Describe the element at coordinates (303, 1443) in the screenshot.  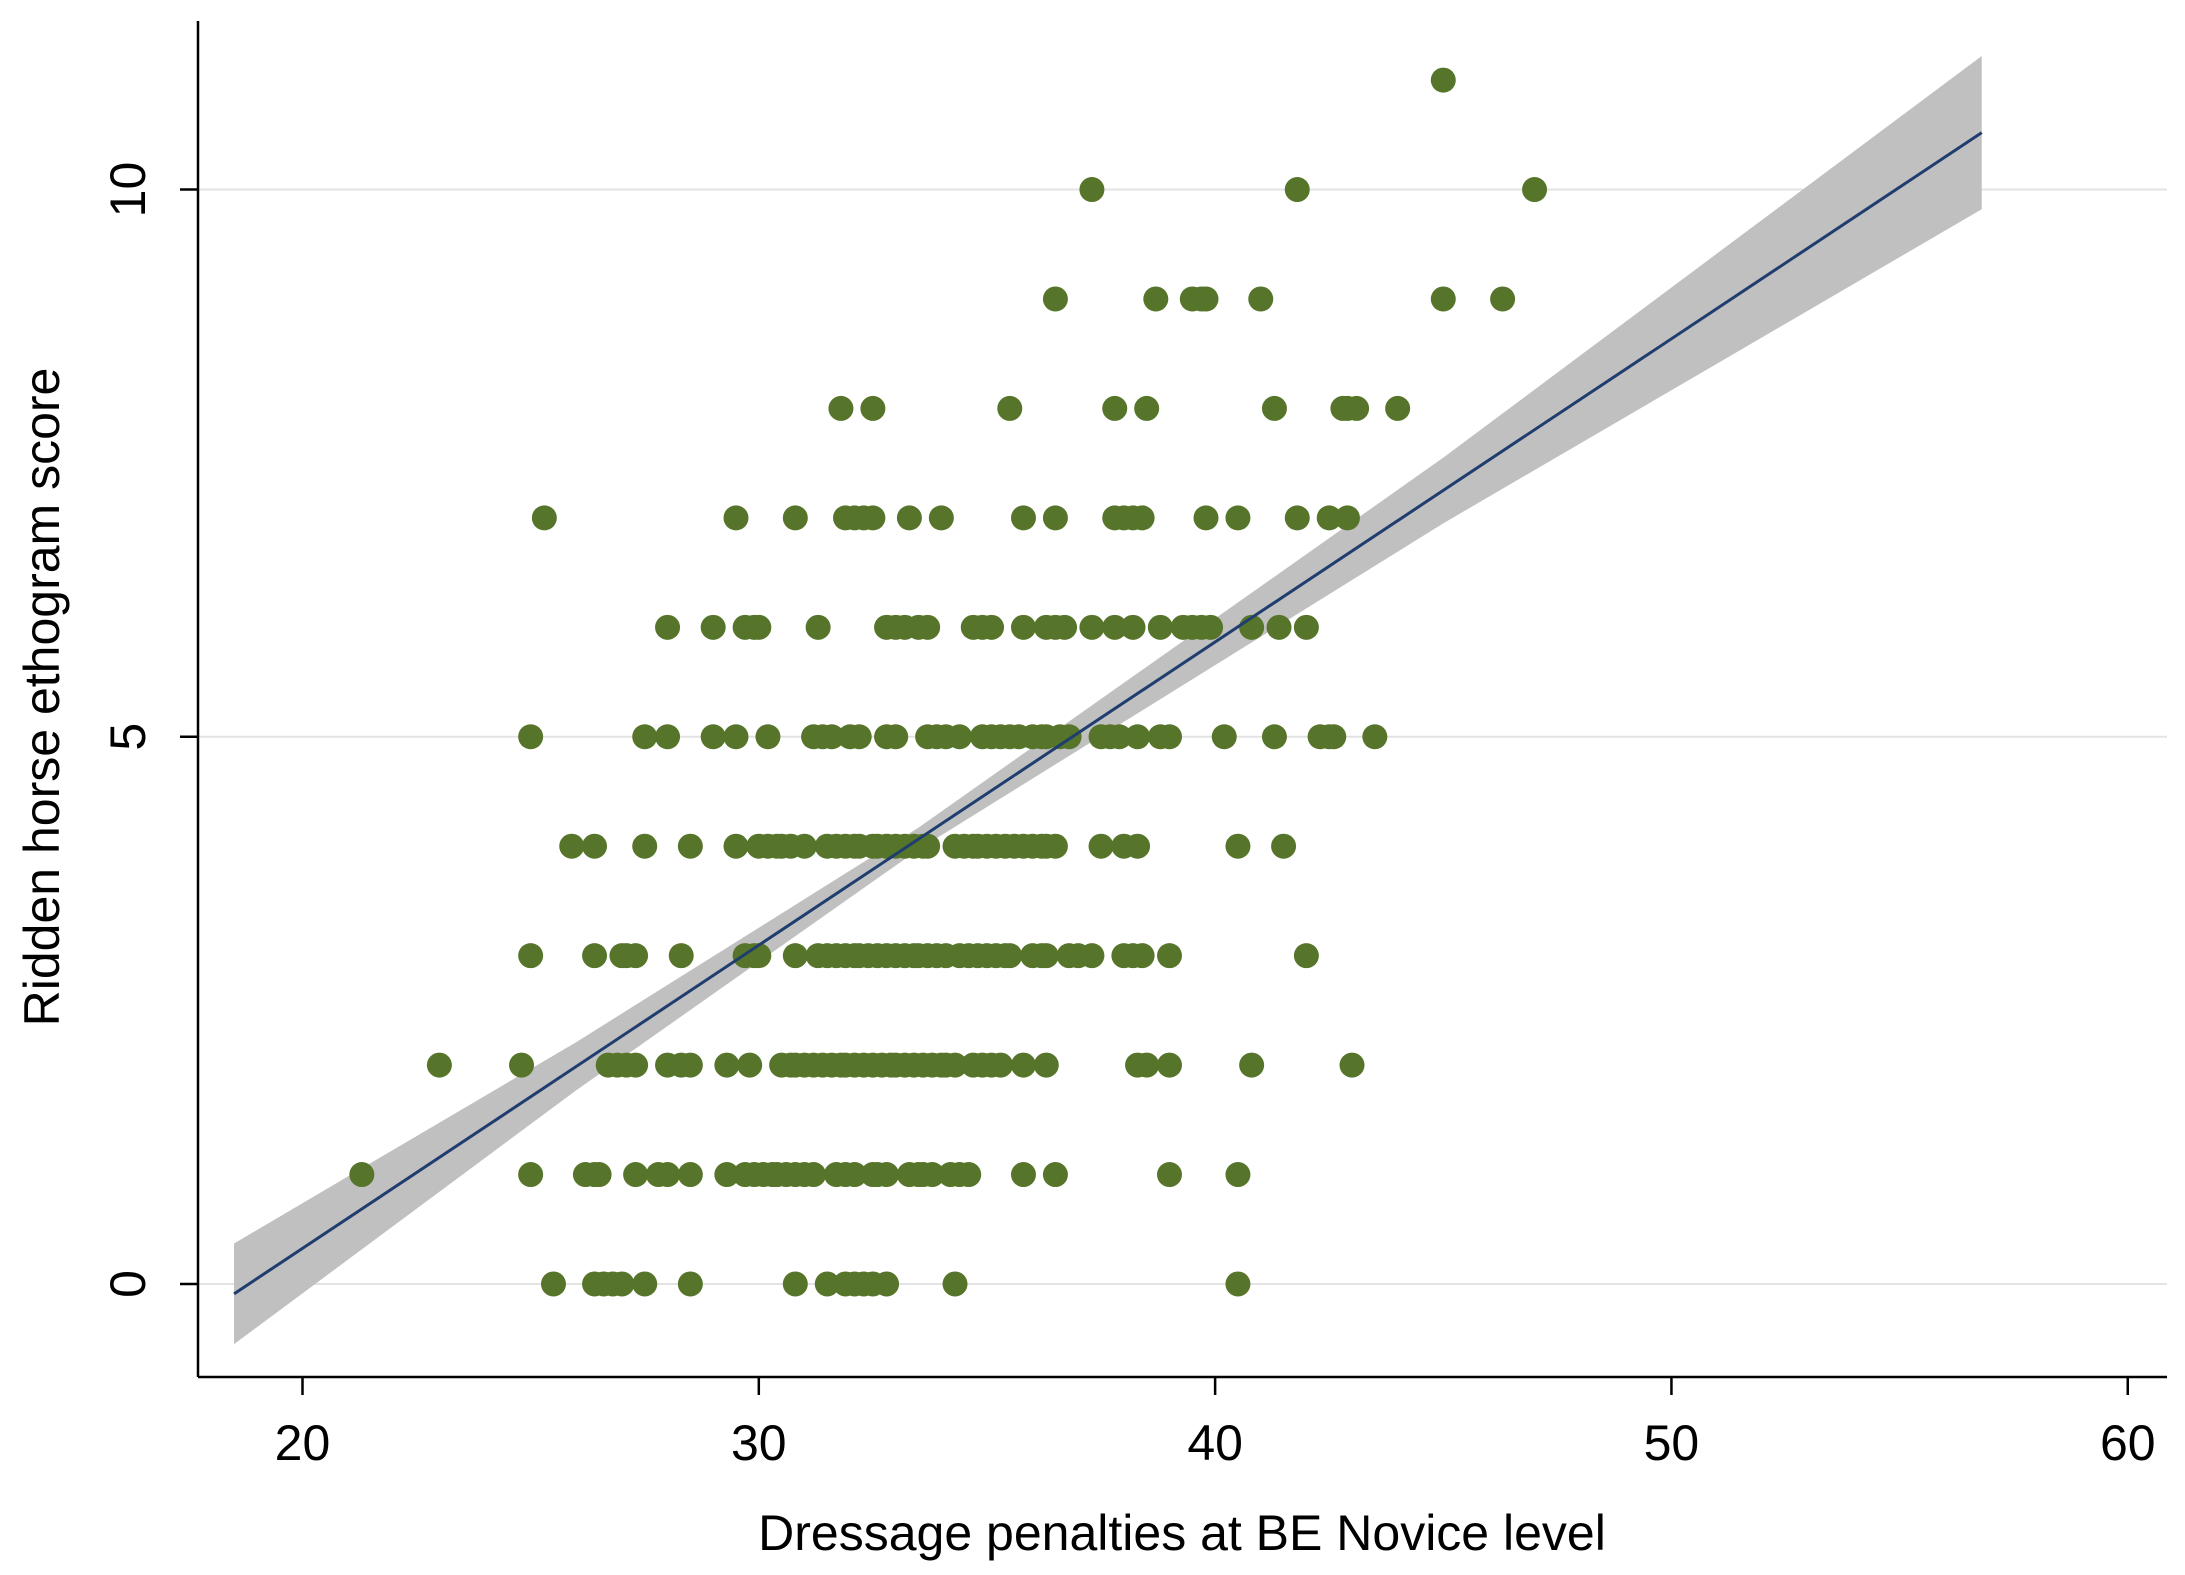
I see `x-tick-label: 20` at that location.